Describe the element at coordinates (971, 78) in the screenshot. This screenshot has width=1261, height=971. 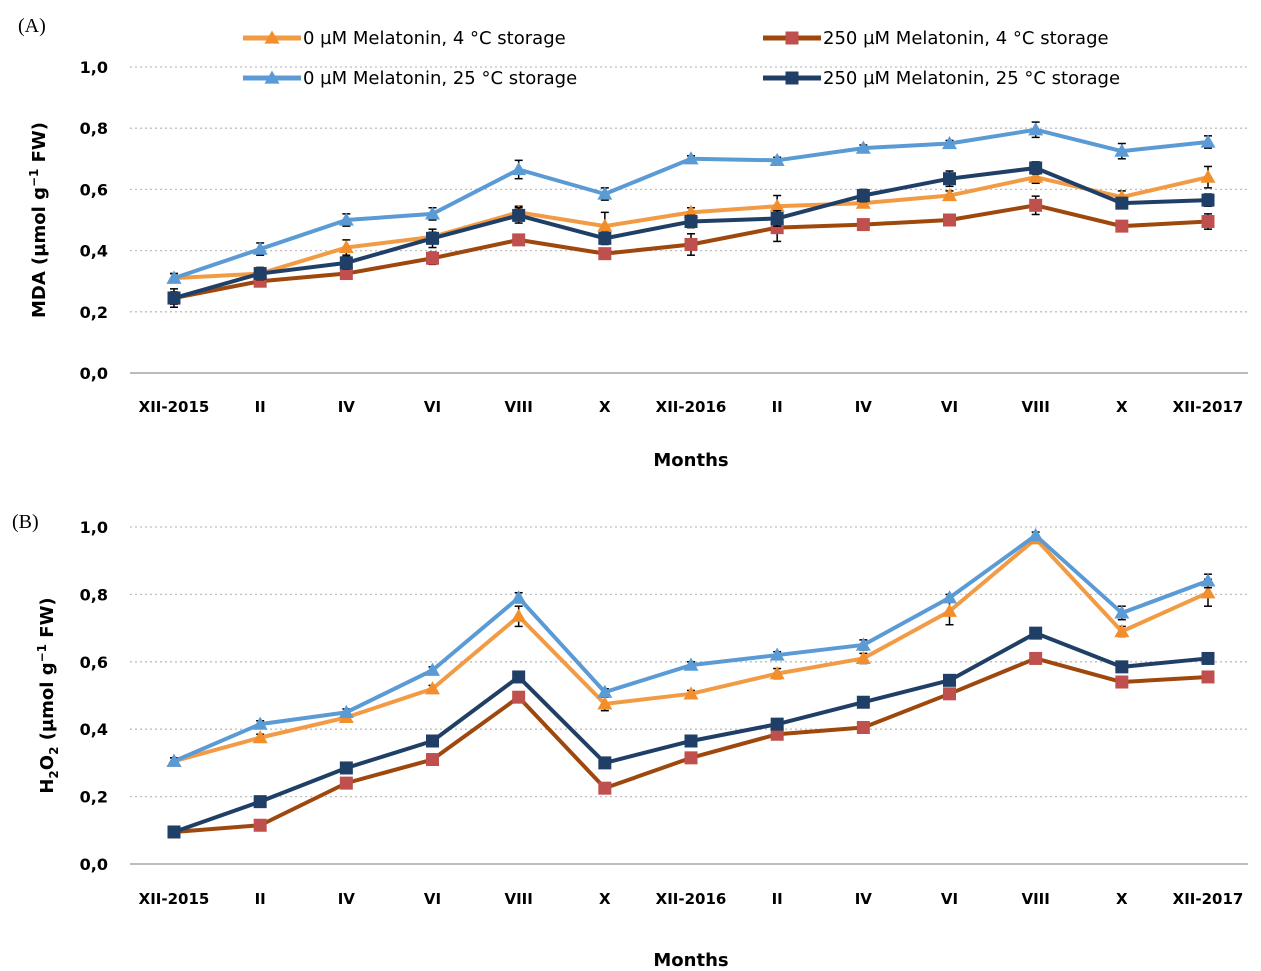
I see `legend-label: 250 µM Melatonin, 25 °C storage` at that location.